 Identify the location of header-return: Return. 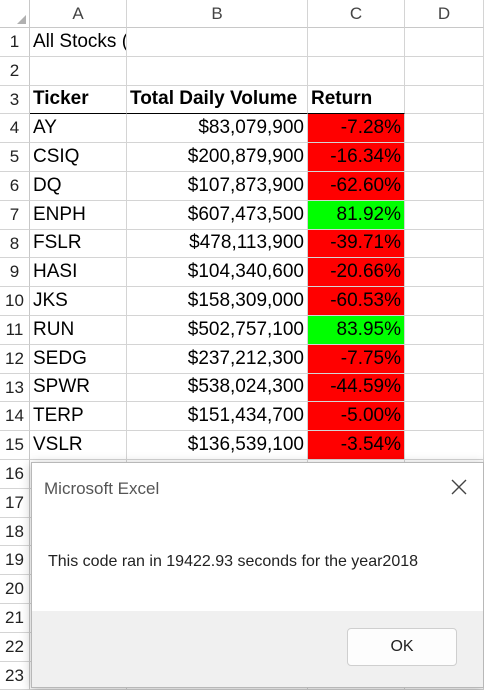
(356, 100).